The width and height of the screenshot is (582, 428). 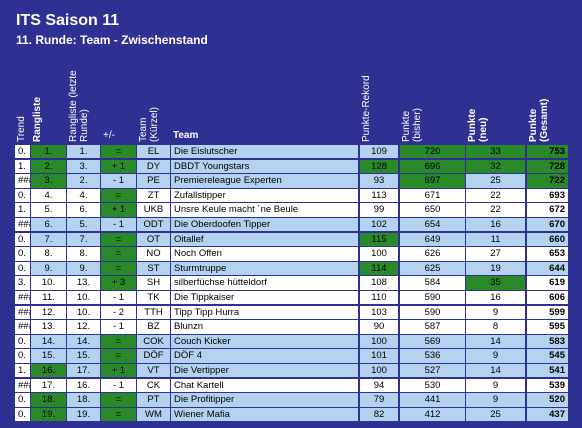 What do you see at coordinates (547, 341) in the screenshot?
I see `cell: 583` at bounding box center [547, 341].